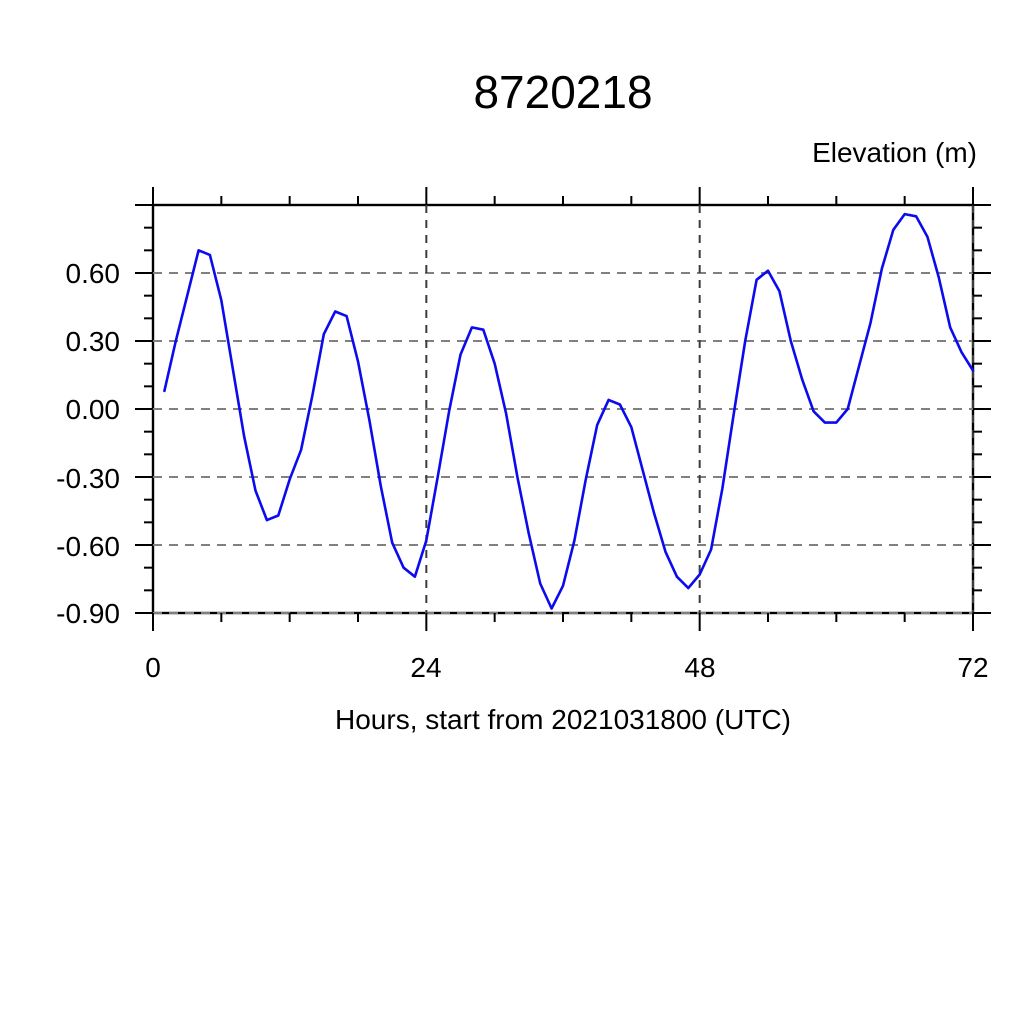  What do you see at coordinates (153, 667) in the screenshot?
I see `x-tick-label-0: 0` at bounding box center [153, 667].